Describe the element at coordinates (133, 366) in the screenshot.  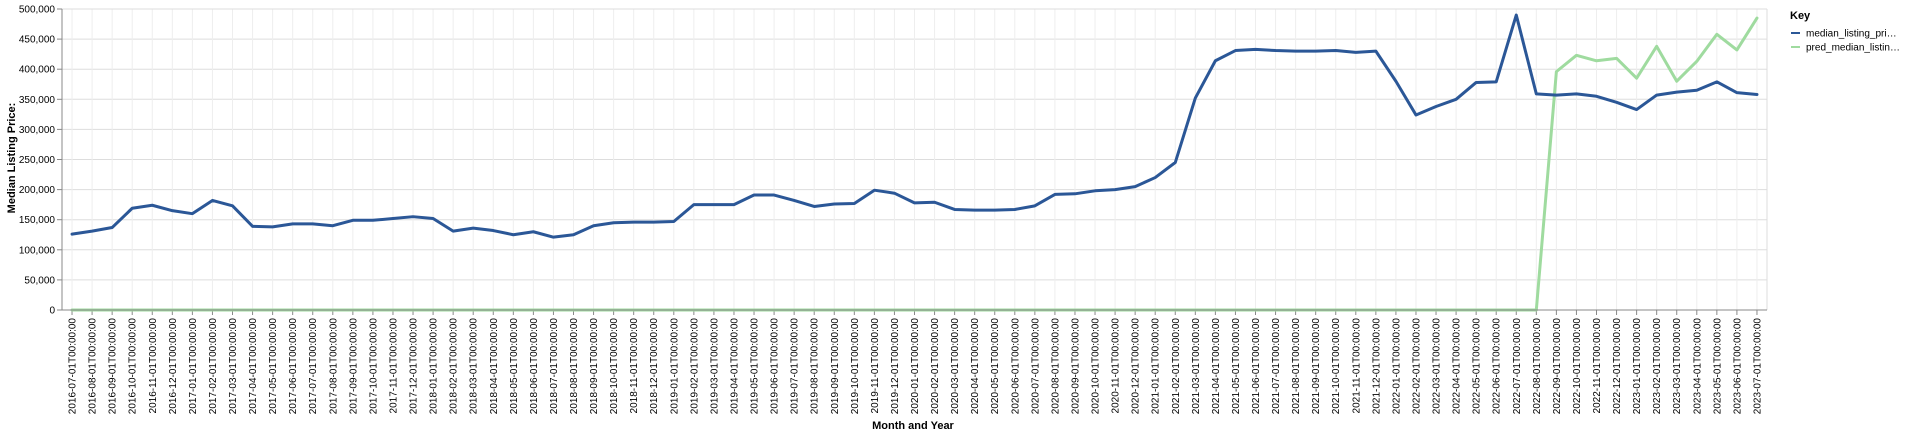
I see `x-tick-label: 2016-10-01T00:00:00` at that location.